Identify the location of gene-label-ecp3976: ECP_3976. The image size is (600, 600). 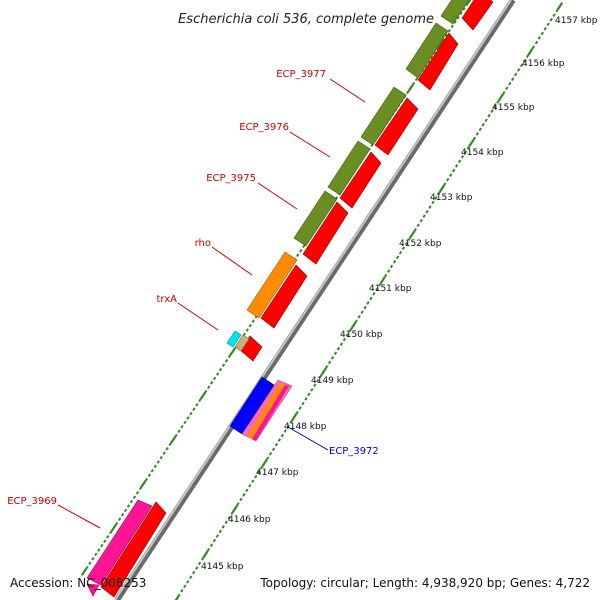
(264, 127).